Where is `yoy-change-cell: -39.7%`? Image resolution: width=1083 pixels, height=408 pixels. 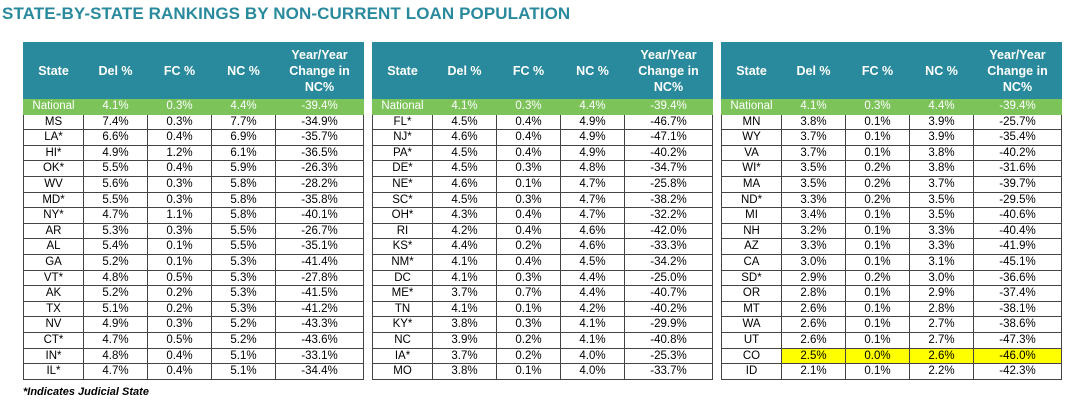
yoy-change-cell: -39.7% is located at coordinates (1017, 184).